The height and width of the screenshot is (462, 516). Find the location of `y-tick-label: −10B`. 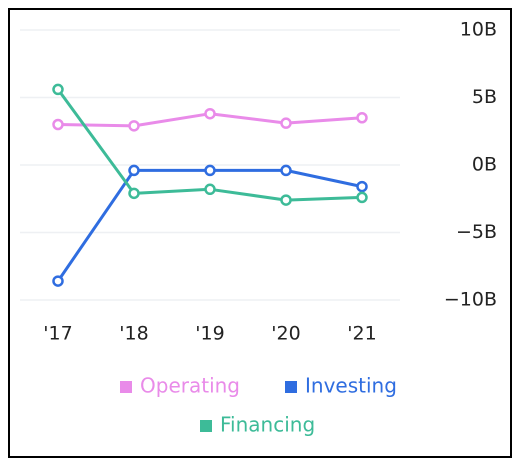

y-tick-label: −10B is located at coordinates (470, 300).